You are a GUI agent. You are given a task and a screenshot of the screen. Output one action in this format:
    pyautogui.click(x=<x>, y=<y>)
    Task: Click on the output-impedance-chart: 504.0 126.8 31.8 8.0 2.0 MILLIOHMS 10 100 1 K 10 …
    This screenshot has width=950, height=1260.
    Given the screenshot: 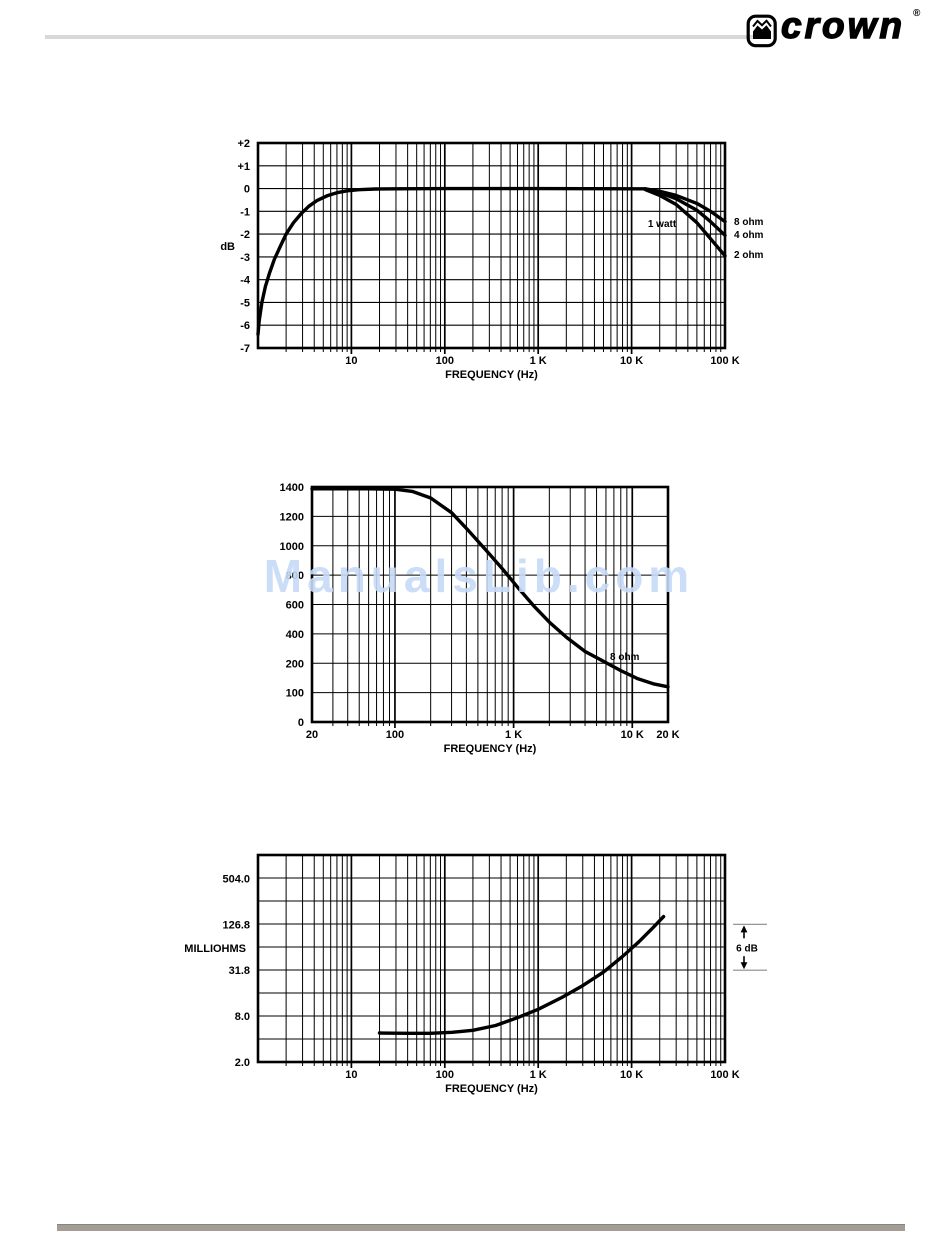 What is the action you would take?
    pyautogui.click(x=475, y=974)
    